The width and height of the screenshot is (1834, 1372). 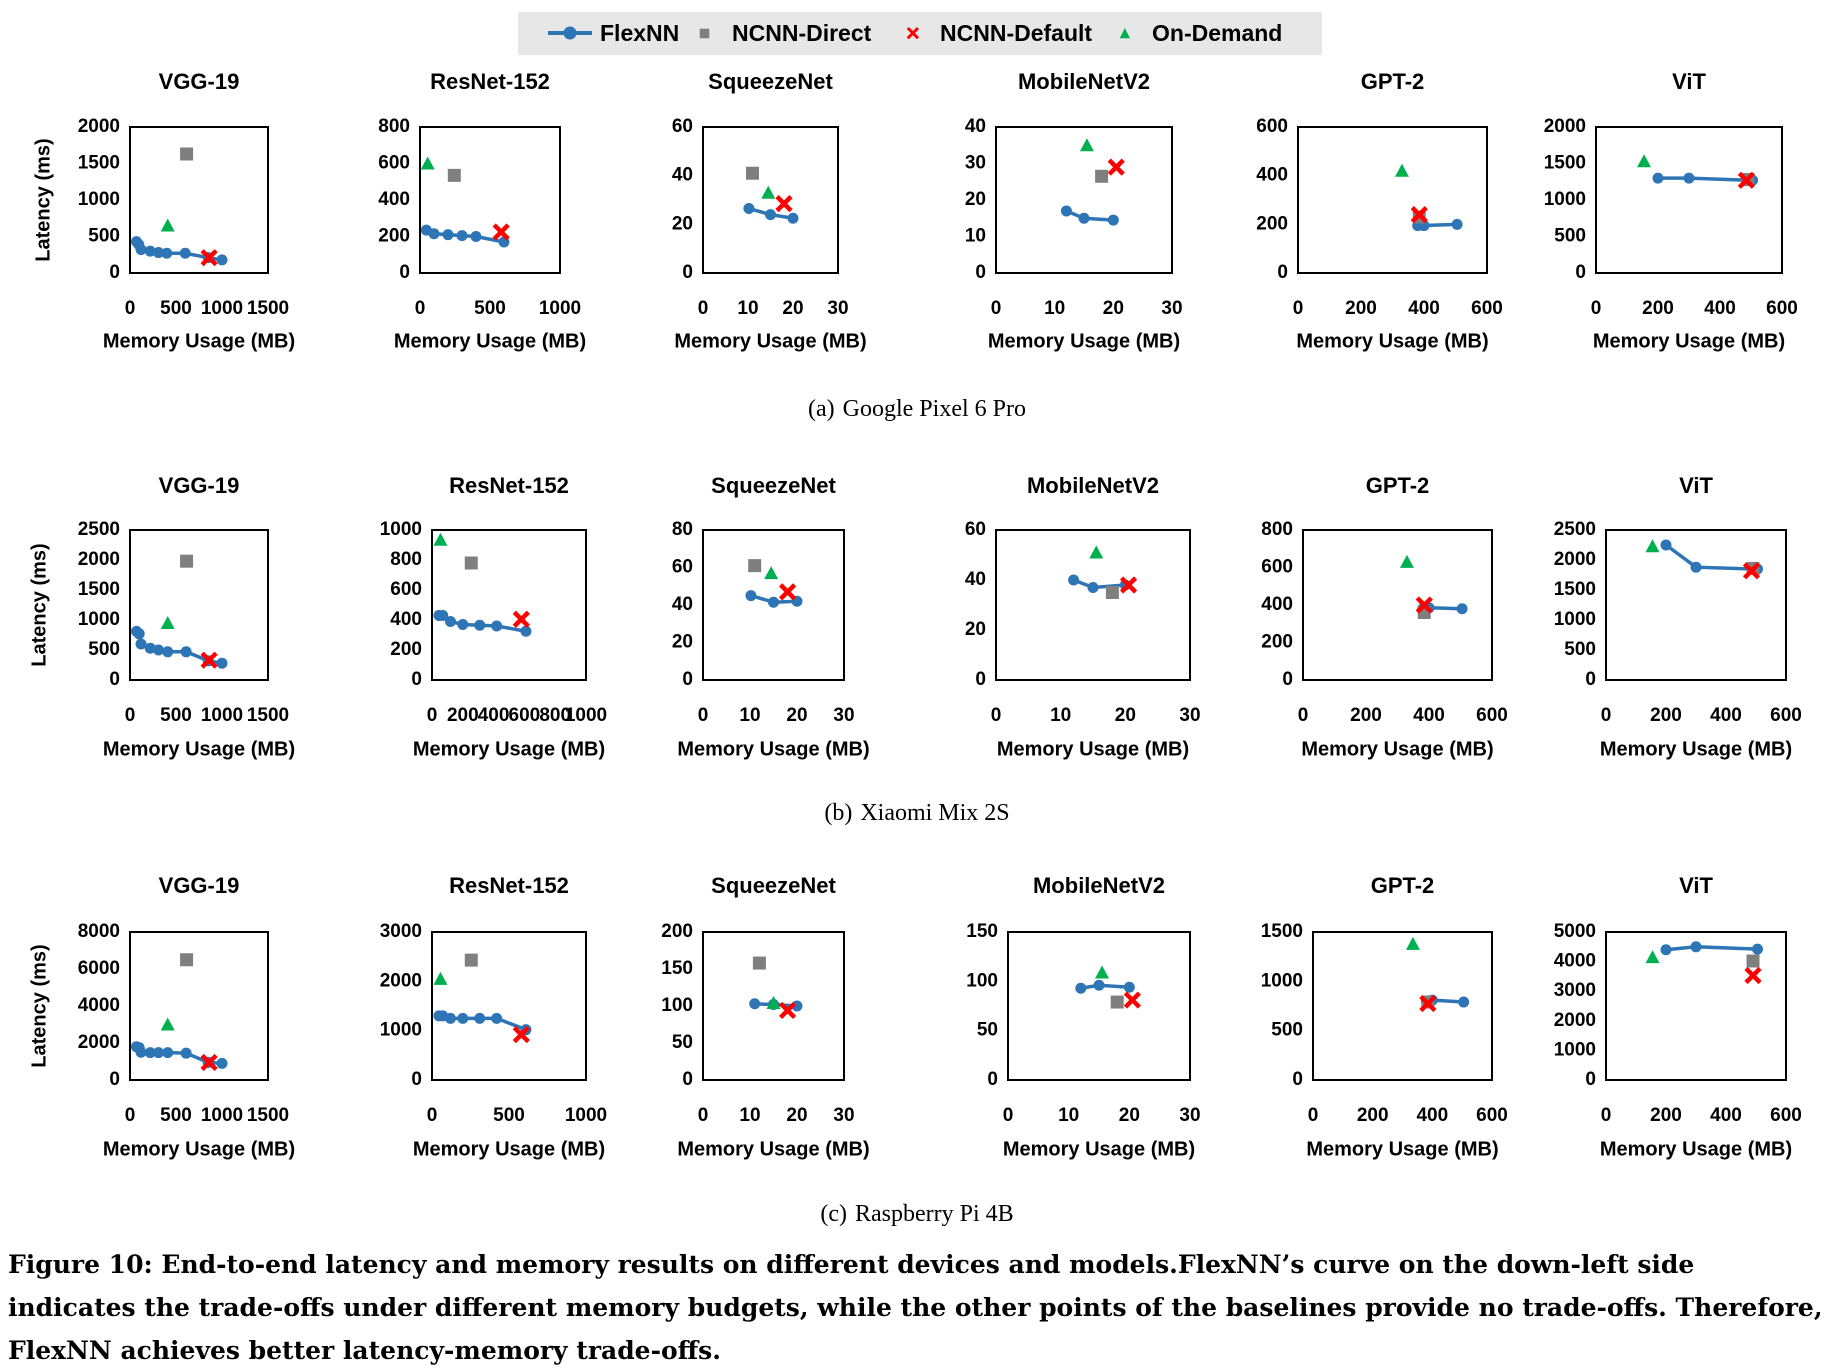 I want to click on chart-0-0-plot-frame, so click(x=199, y=200).